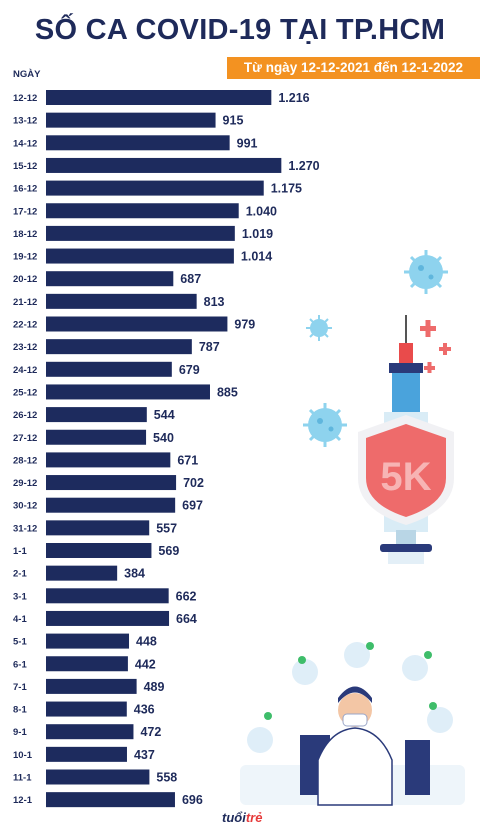 The width and height of the screenshot is (480, 836). I want to click on value-label: 696, so click(192, 800).